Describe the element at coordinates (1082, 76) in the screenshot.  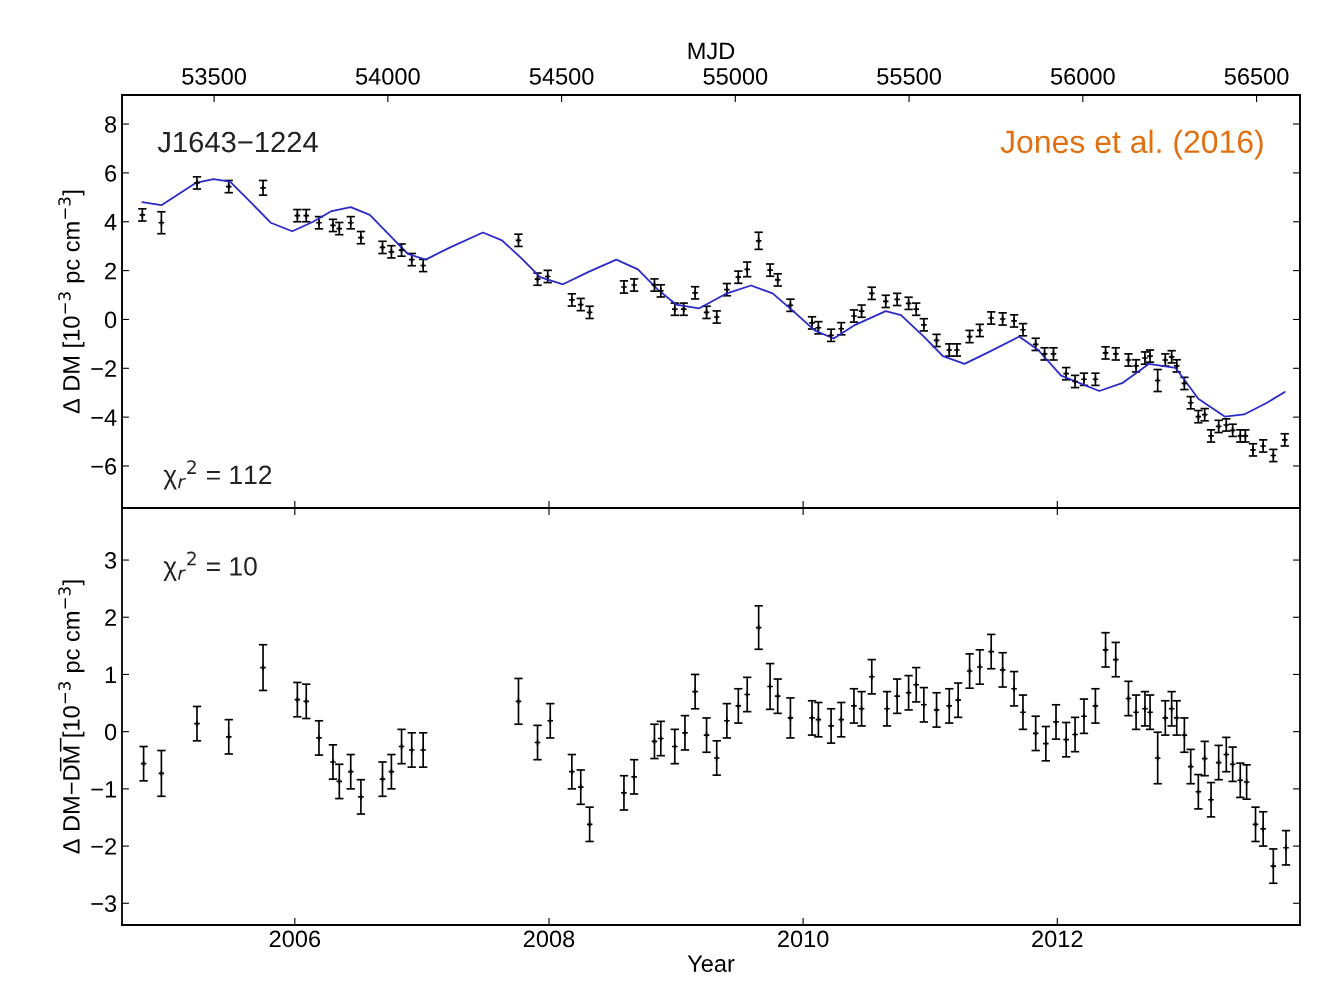
I see `x2-tick-label: 56000` at that location.